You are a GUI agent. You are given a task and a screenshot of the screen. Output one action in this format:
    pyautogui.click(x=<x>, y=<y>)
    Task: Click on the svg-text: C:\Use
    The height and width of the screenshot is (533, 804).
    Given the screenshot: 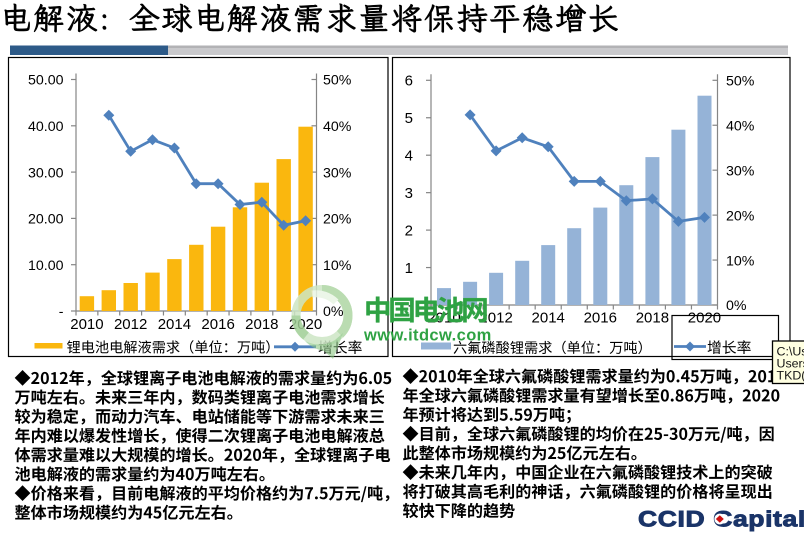 What is the action you would take?
    pyautogui.click(x=790, y=351)
    